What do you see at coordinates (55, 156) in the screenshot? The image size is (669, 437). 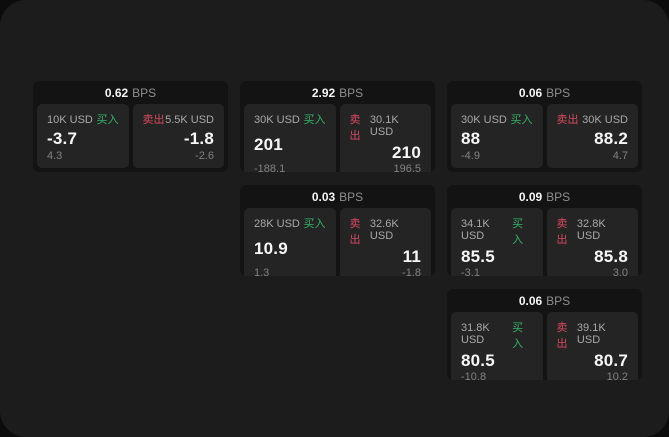 I see `buy-sub-value: 4.3` at bounding box center [55, 156].